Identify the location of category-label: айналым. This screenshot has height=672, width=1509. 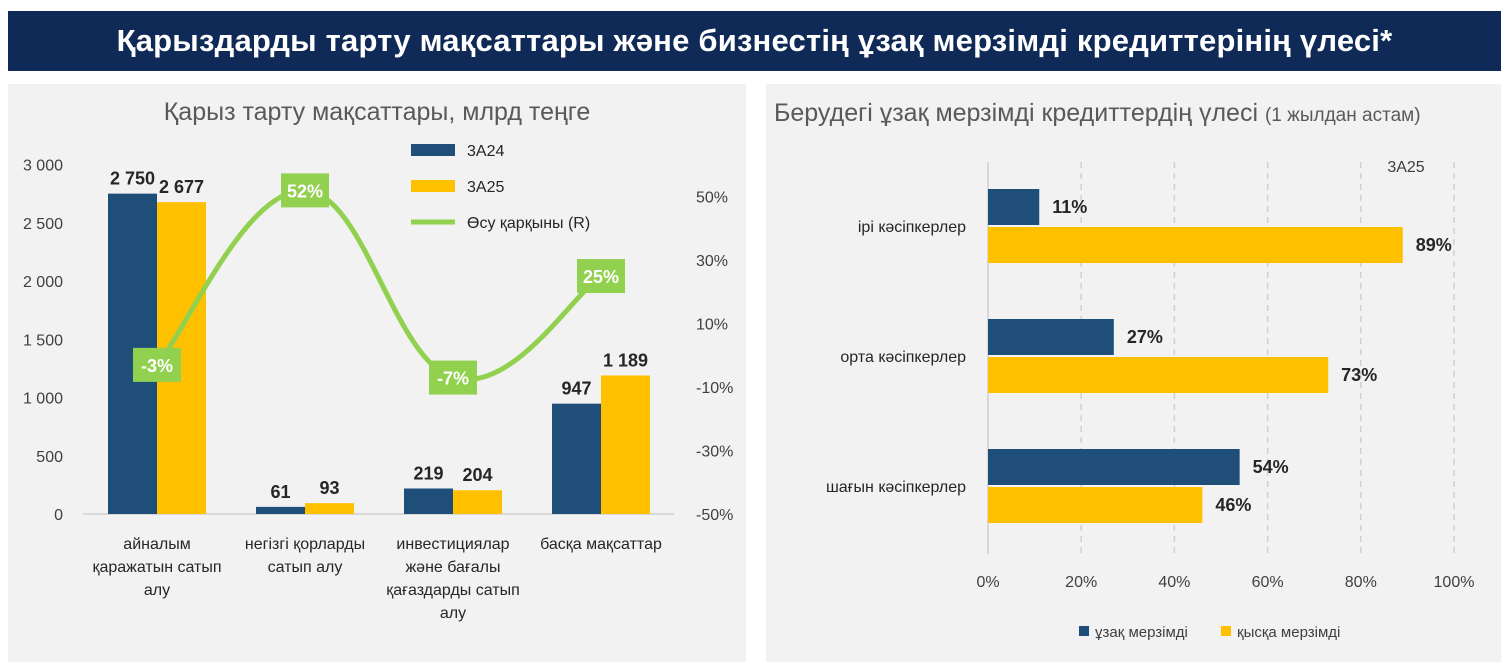
(156, 544).